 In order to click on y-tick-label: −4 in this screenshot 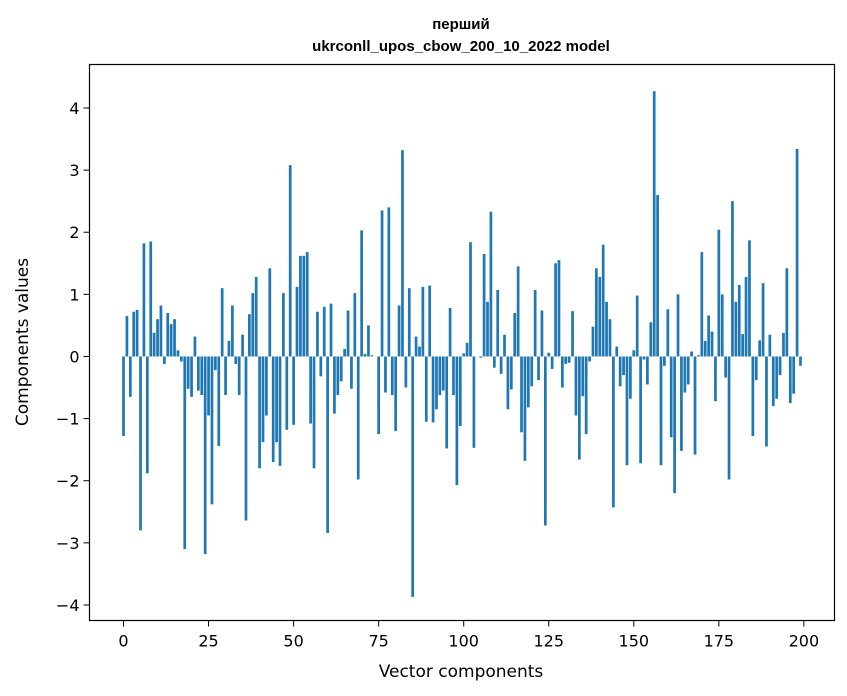, I will do `click(68, 605)`.